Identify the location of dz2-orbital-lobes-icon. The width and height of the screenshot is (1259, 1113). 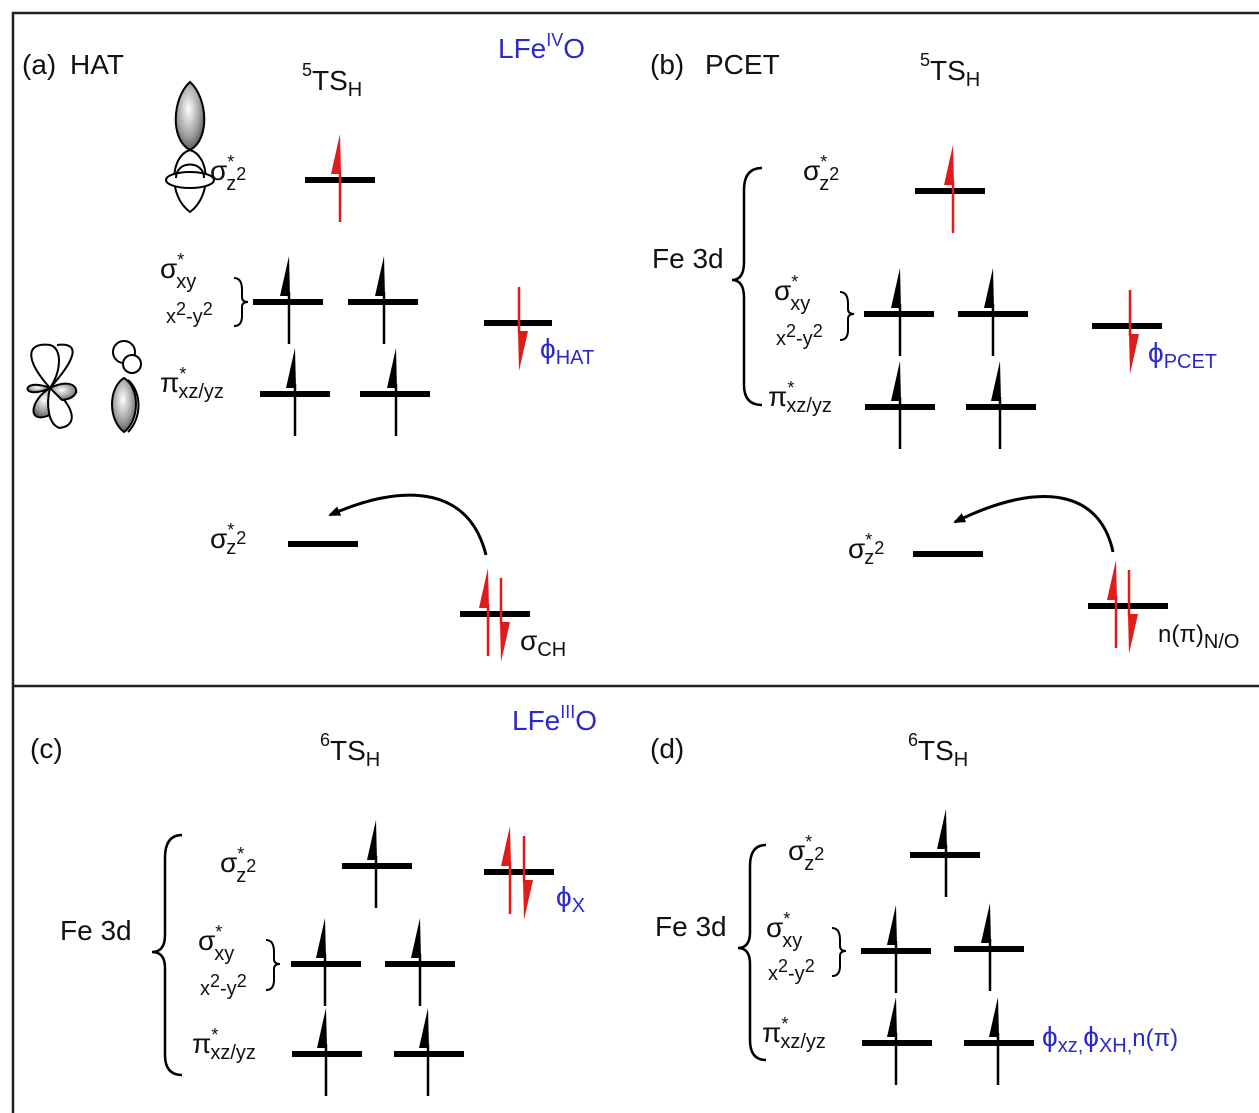
(190, 147).